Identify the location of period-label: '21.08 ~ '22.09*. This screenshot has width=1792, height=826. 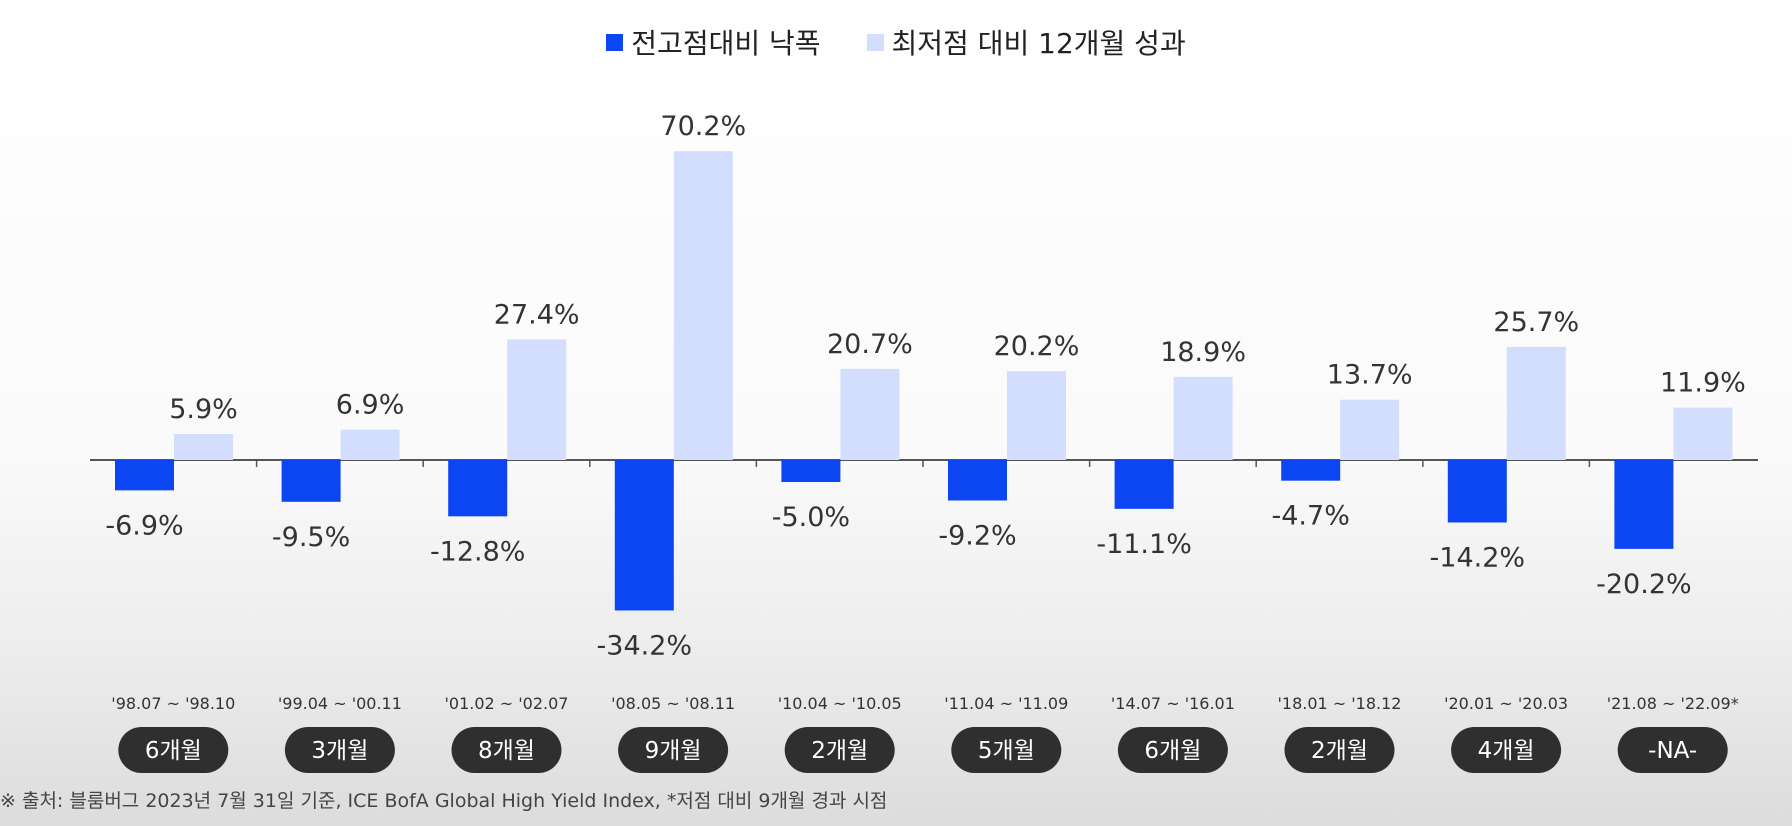
(1673, 703).